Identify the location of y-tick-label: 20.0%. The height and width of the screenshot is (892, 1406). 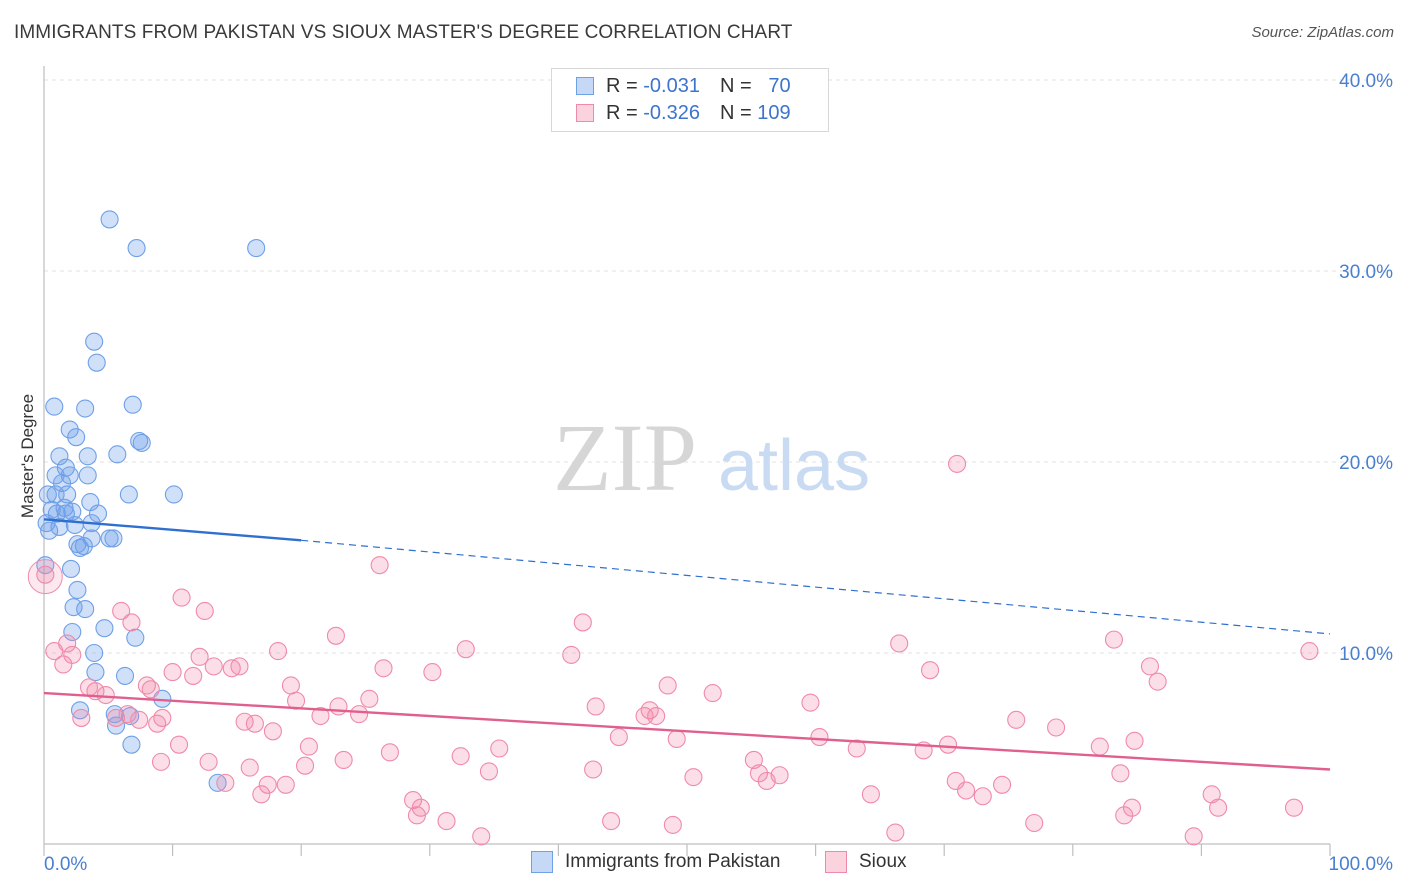
(1366, 463).